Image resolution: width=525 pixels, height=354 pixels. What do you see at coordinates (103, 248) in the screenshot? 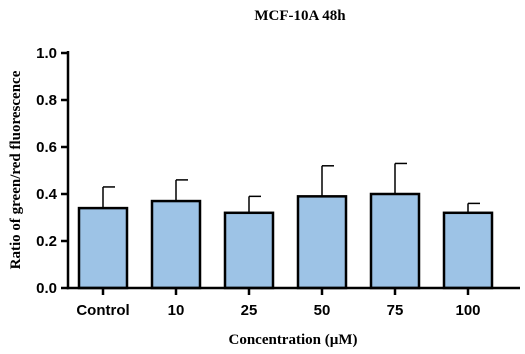
I see `bar-control` at bounding box center [103, 248].